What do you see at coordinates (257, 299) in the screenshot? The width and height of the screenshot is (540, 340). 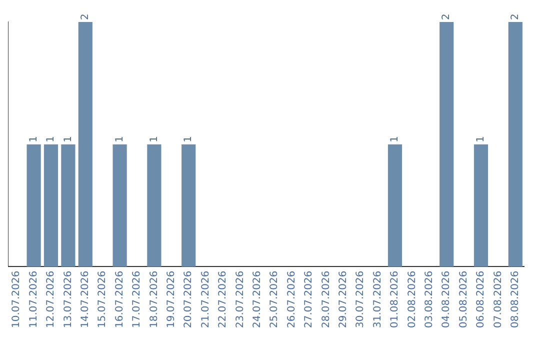 I see `x-tick-label: 24.07.2026` at bounding box center [257, 299].